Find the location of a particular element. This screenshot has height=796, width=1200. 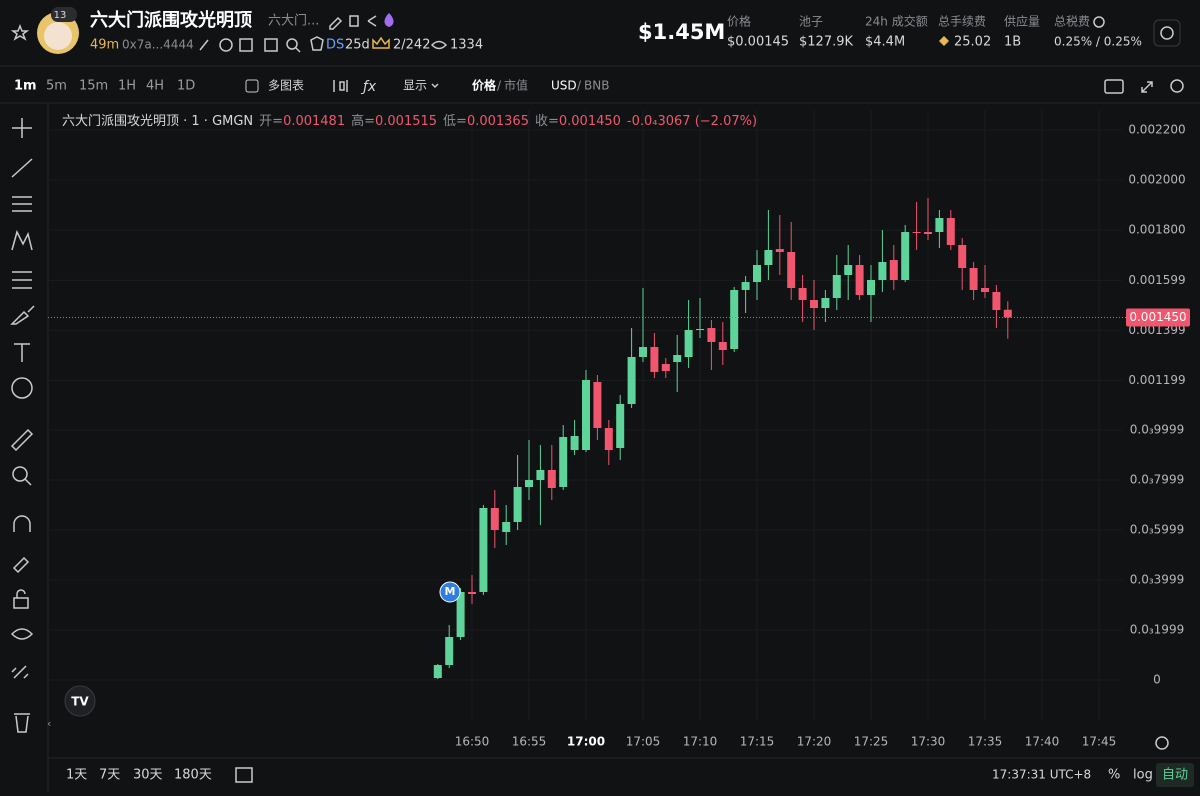

mcap-toggle: 市值 is located at coordinates (516, 85).